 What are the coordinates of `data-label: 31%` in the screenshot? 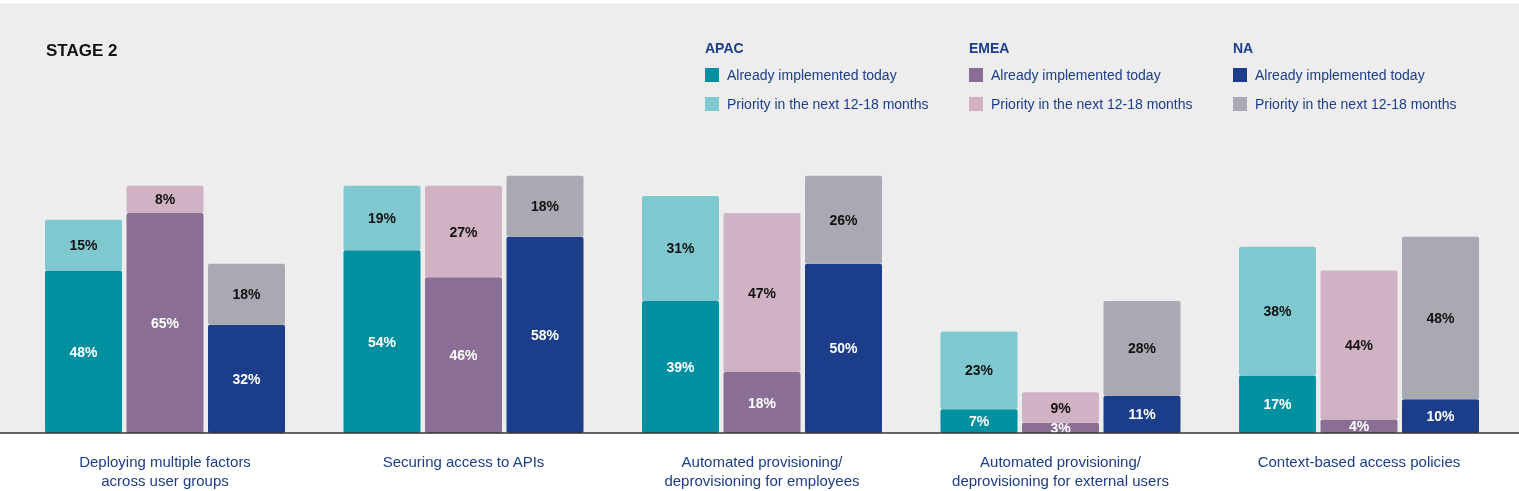 It's located at (681, 248).